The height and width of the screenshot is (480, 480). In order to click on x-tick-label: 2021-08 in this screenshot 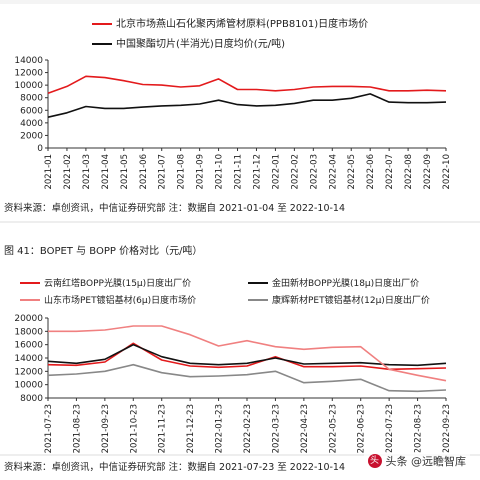, I will do `click(182, 172)`.